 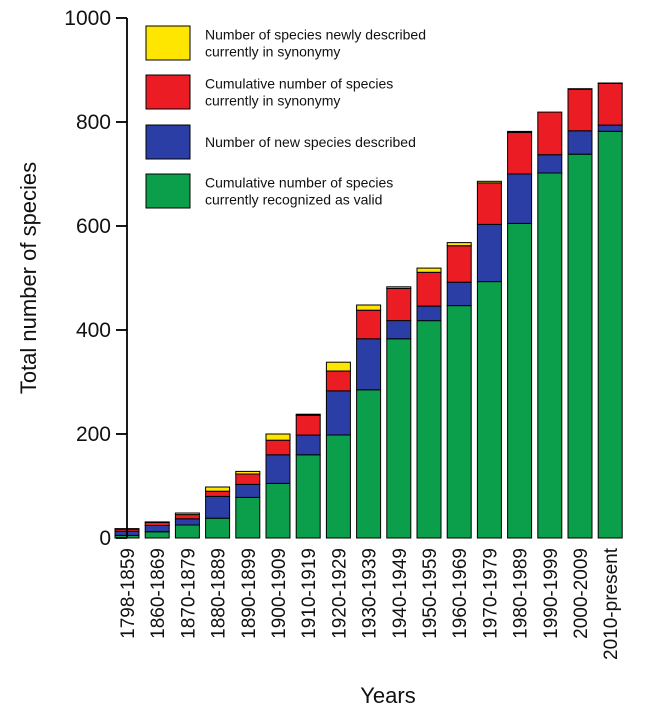 I want to click on x-tick-label: 1890-1899, so click(x=249, y=593).